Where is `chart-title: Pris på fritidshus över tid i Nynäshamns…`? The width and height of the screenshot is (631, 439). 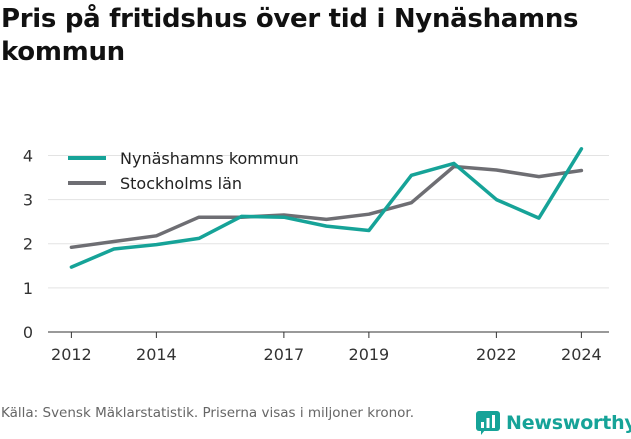
chart-title: Pris på fritidshus över tid i Nynäshamns… is located at coordinates (290, 35).